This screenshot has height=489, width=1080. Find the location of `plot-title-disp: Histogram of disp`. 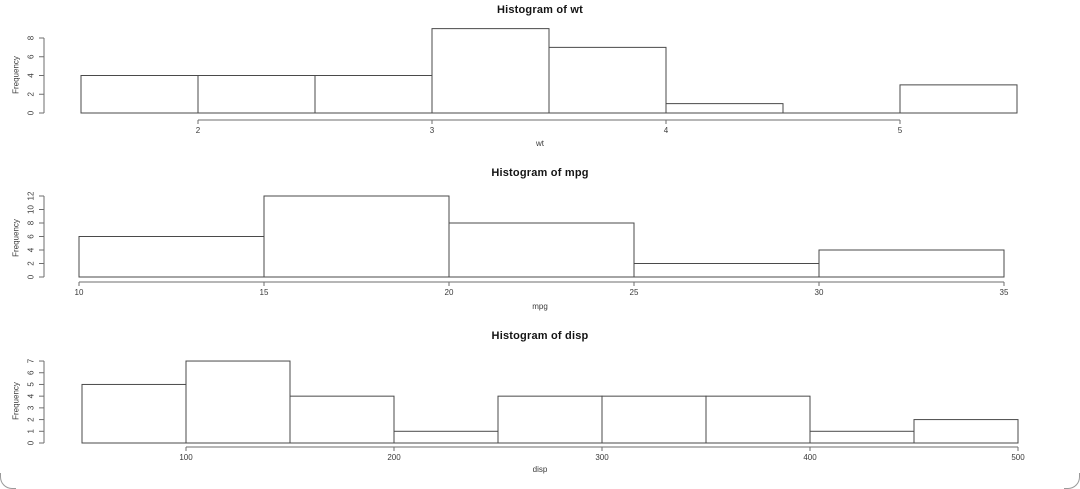

plot-title-disp: Histogram of disp is located at coordinates (540, 336).